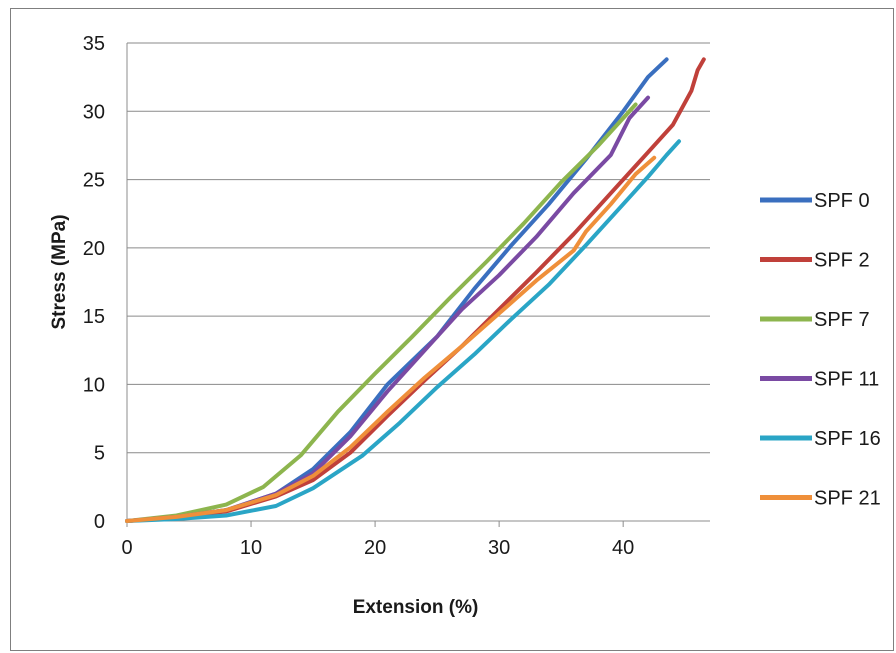 The width and height of the screenshot is (896, 653). I want to click on legend-label: SPF 7, so click(842, 320).